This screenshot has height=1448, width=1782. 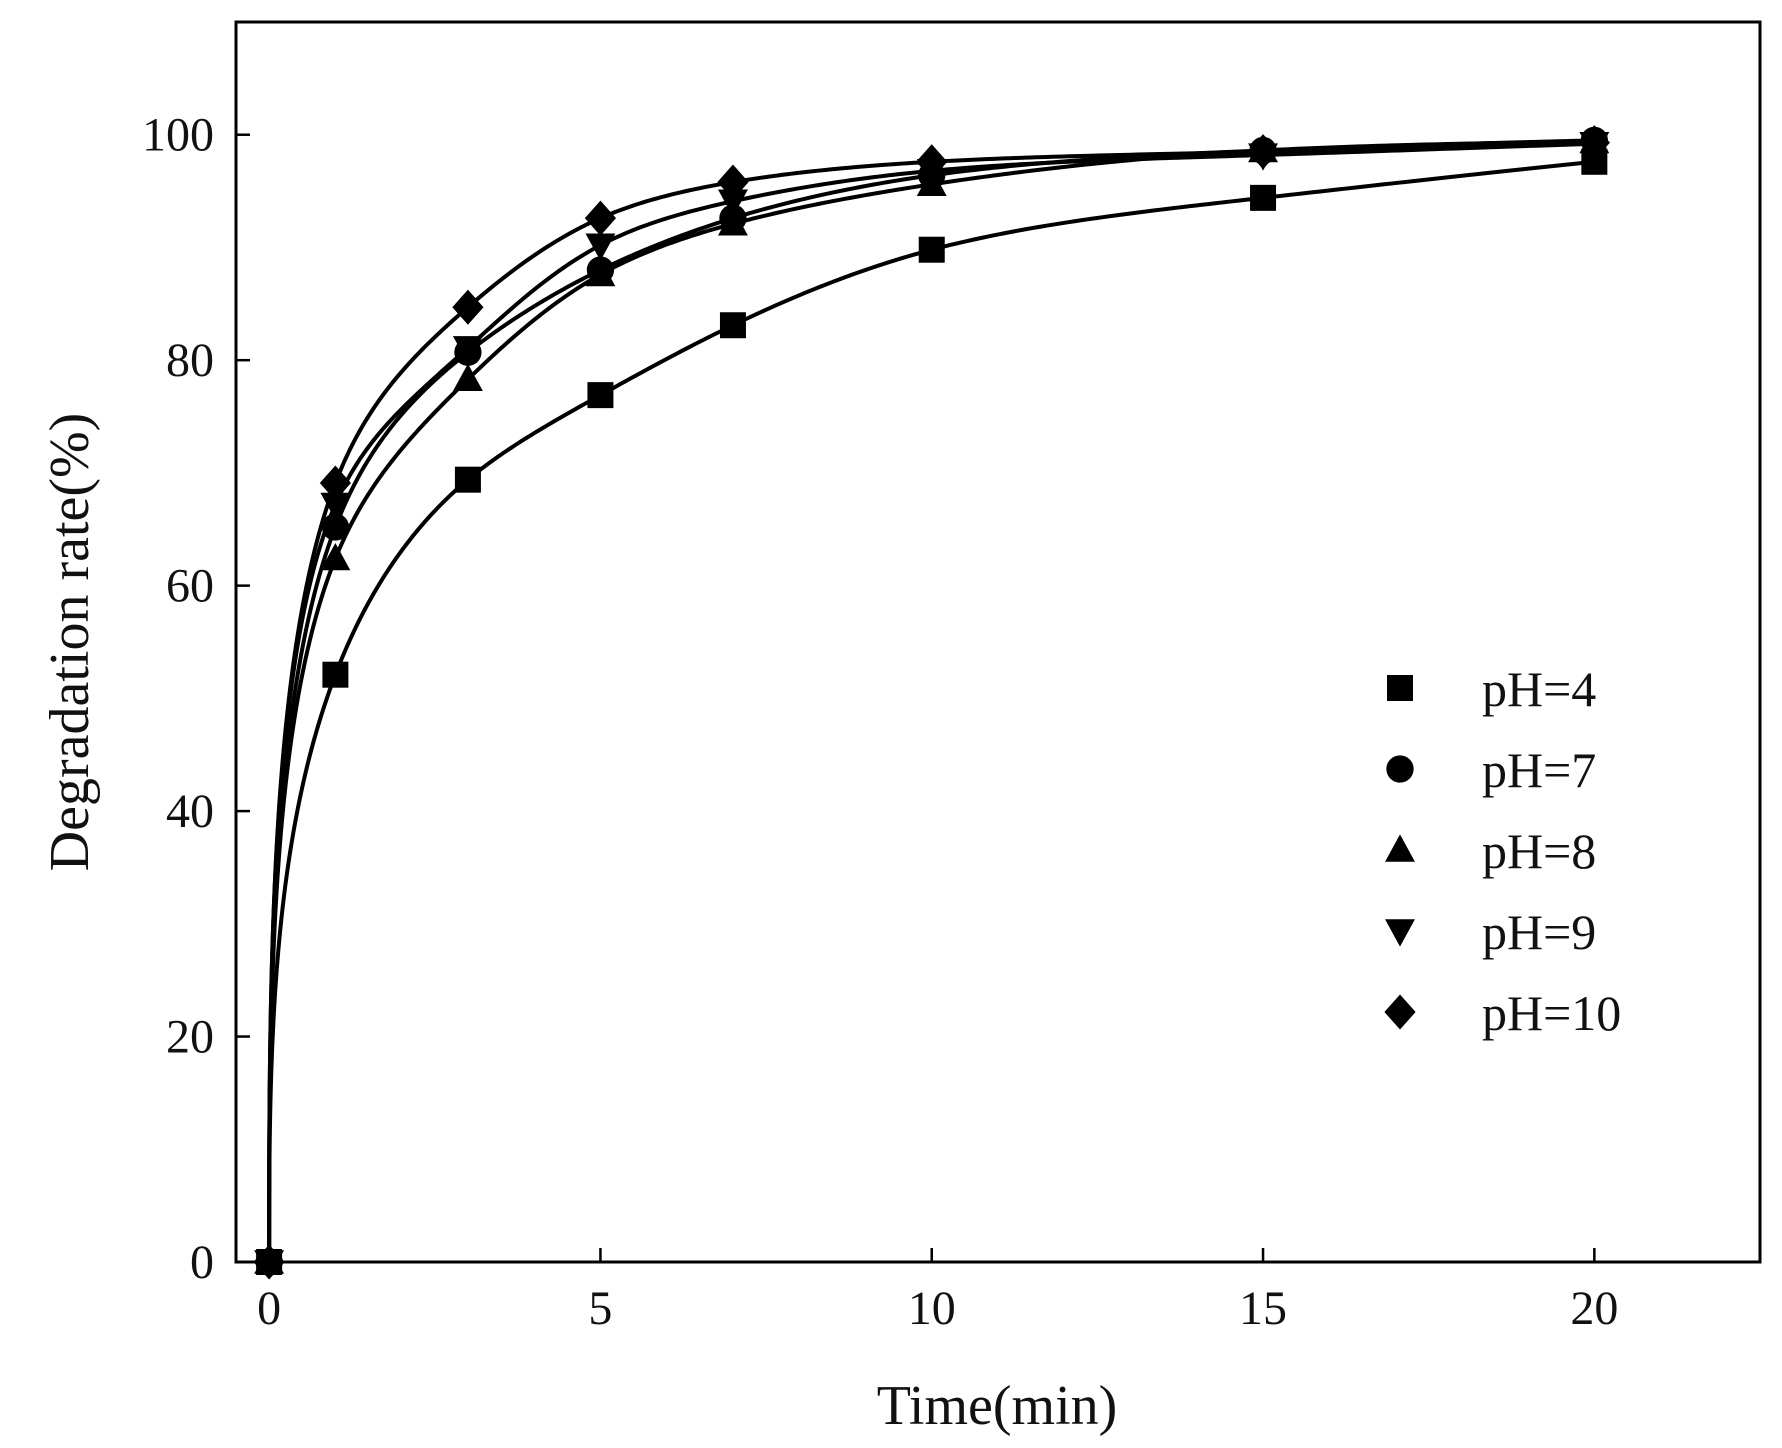 I want to click on x-tick-label: 0, so click(x=269, y=1308).